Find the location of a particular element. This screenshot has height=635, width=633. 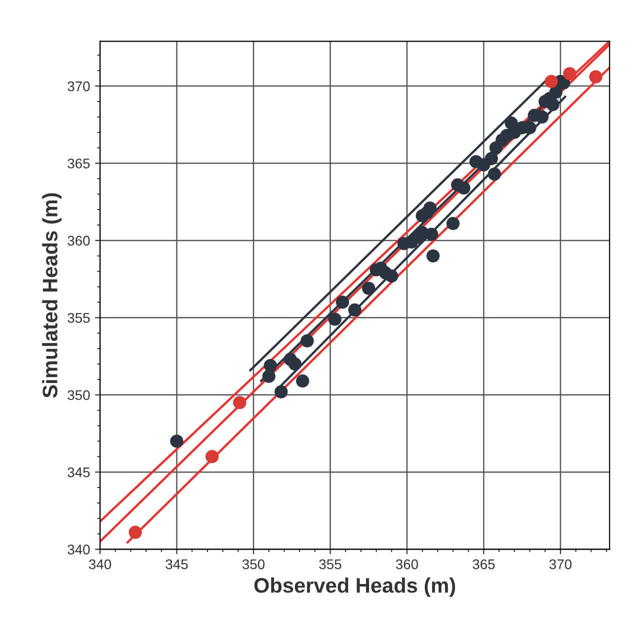

x-tick-label: 345 is located at coordinates (177, 564).